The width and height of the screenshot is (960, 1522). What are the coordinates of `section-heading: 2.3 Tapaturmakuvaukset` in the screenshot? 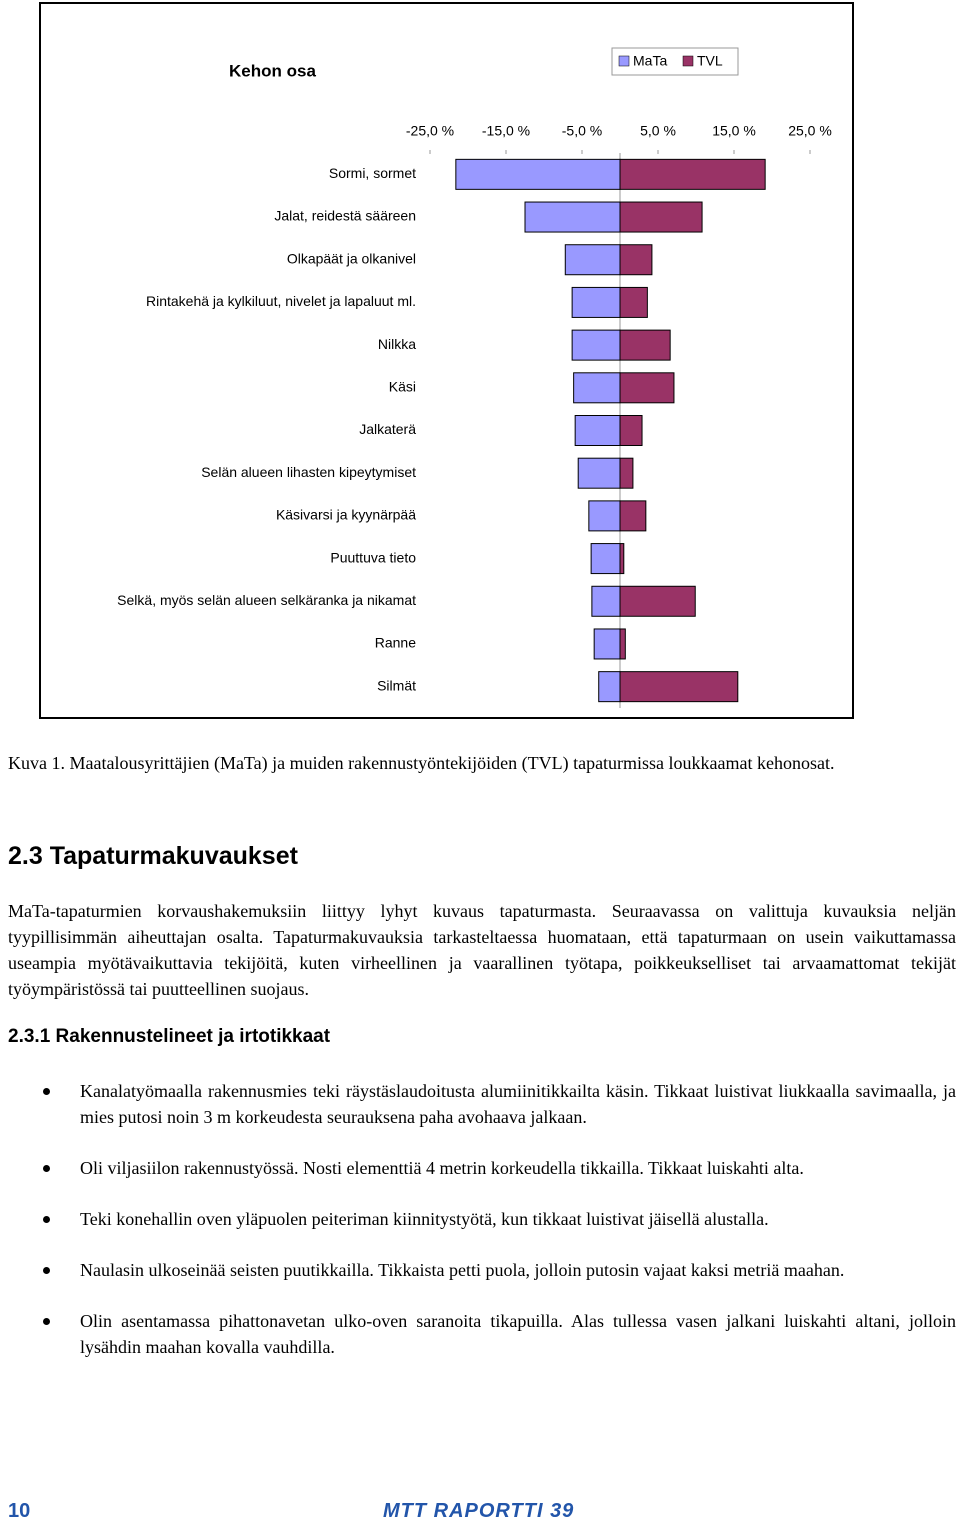 It's located at (153, 856).